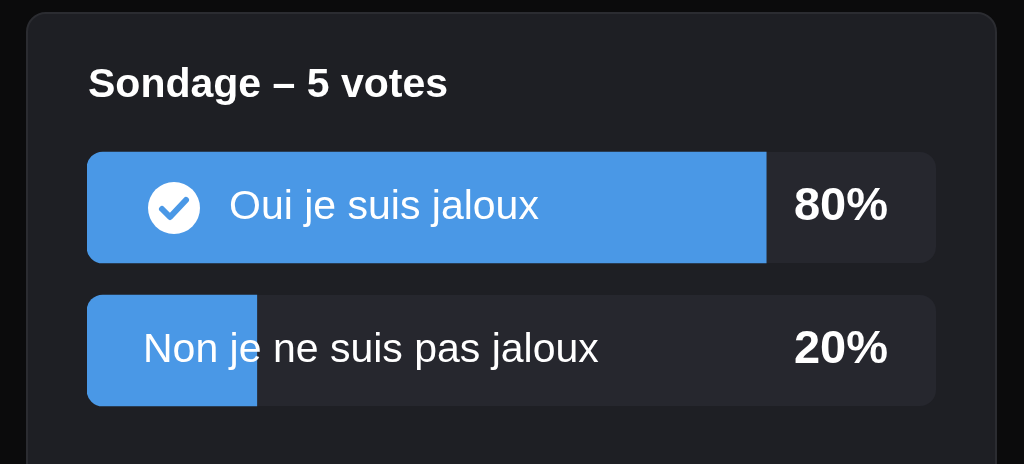 This screenshot has width=1024, height=464. Describe the element at coordinates (840, 204) in the screenshot. I see `data-label: 80%` at that location.